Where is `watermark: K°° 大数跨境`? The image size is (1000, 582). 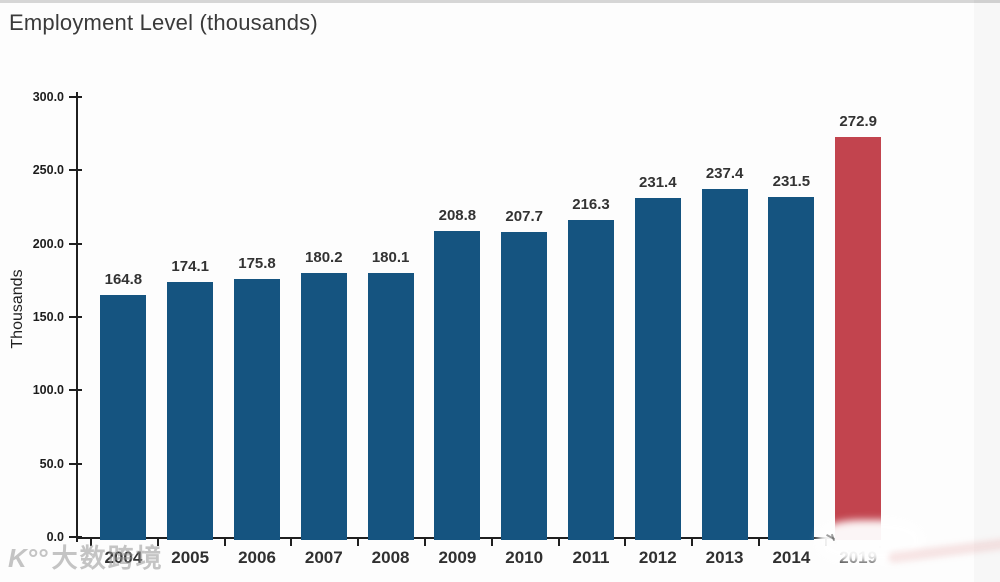 watermark: K°° 大数跨境 is located at coordinates (86, 556).